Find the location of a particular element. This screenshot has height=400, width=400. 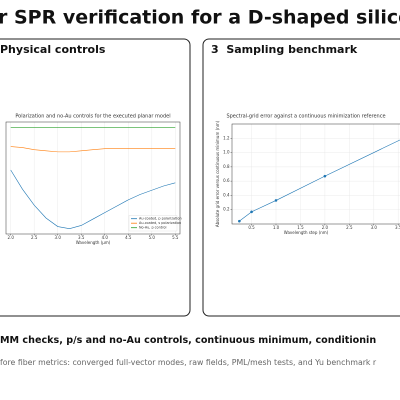

y-tick-label: 0.6 is located at coordinates (226, 180).